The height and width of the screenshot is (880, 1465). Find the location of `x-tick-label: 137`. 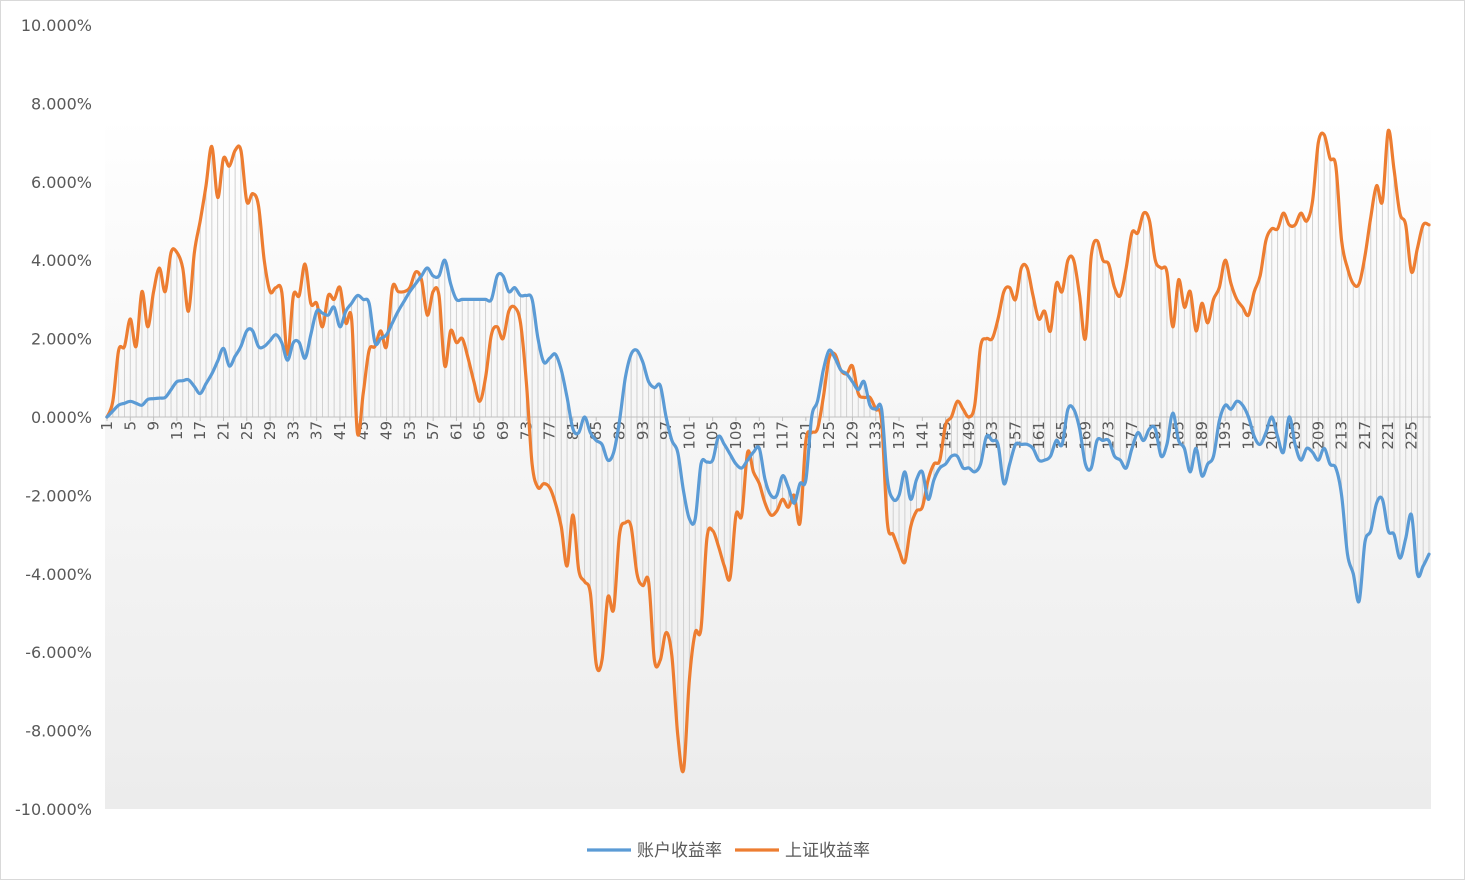

x-tick-label: 137 is located at coordinates (899, 435).